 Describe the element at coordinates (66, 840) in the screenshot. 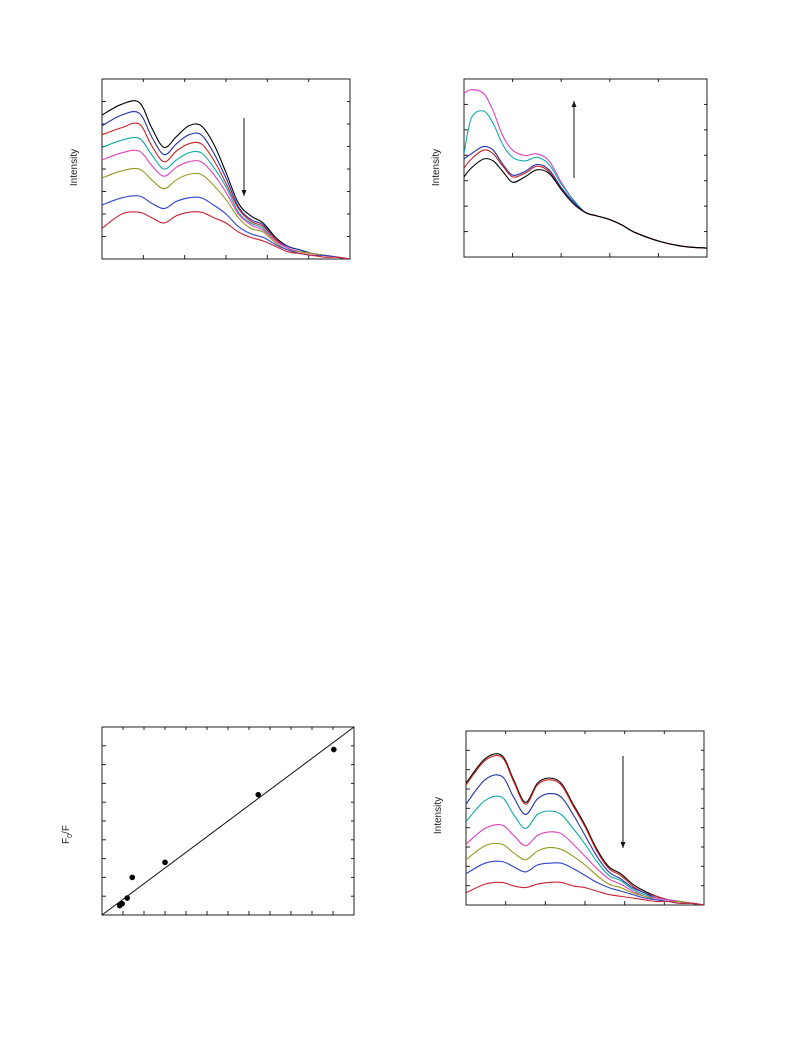

I see `y-axis-label-main: F` at that location.